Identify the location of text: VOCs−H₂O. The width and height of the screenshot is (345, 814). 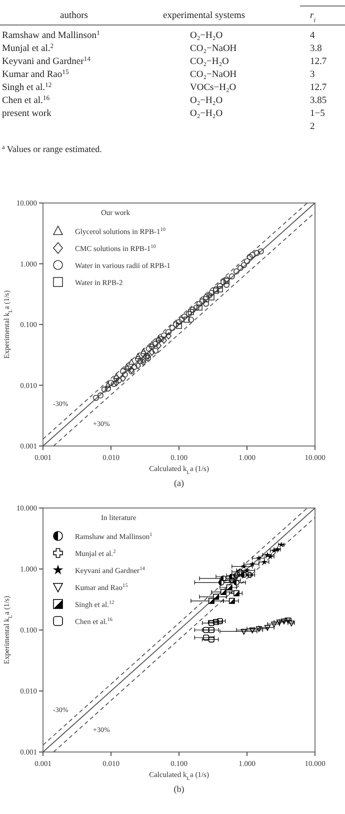
(213, 88).